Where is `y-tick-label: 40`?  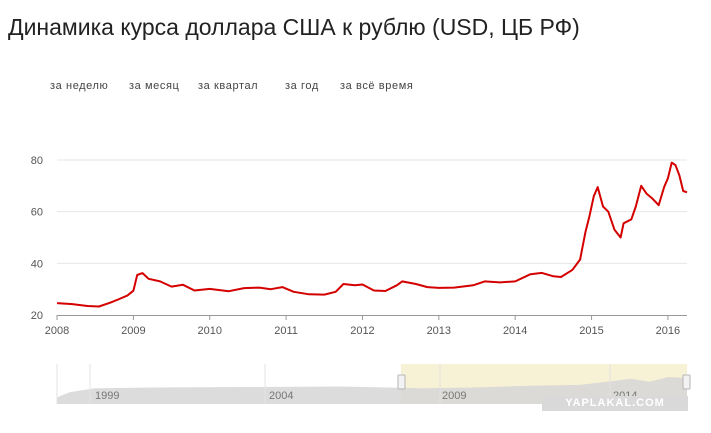 y-tick-label: 40 is located at coordinates (37, 264).